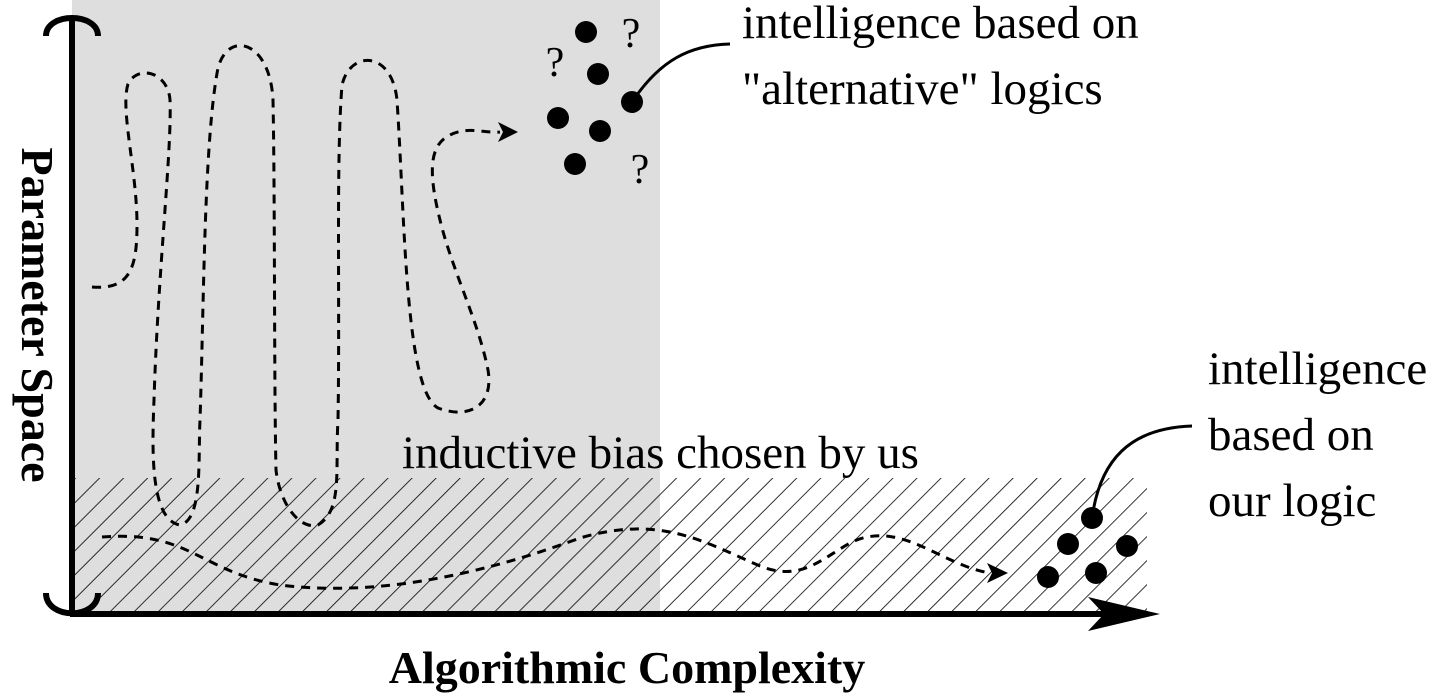 The height and width of the screenshot is (696, 1455). Describe the element at coordinates (72, 26) in the screenshot. I see `y-axis-top-cap` at that location.